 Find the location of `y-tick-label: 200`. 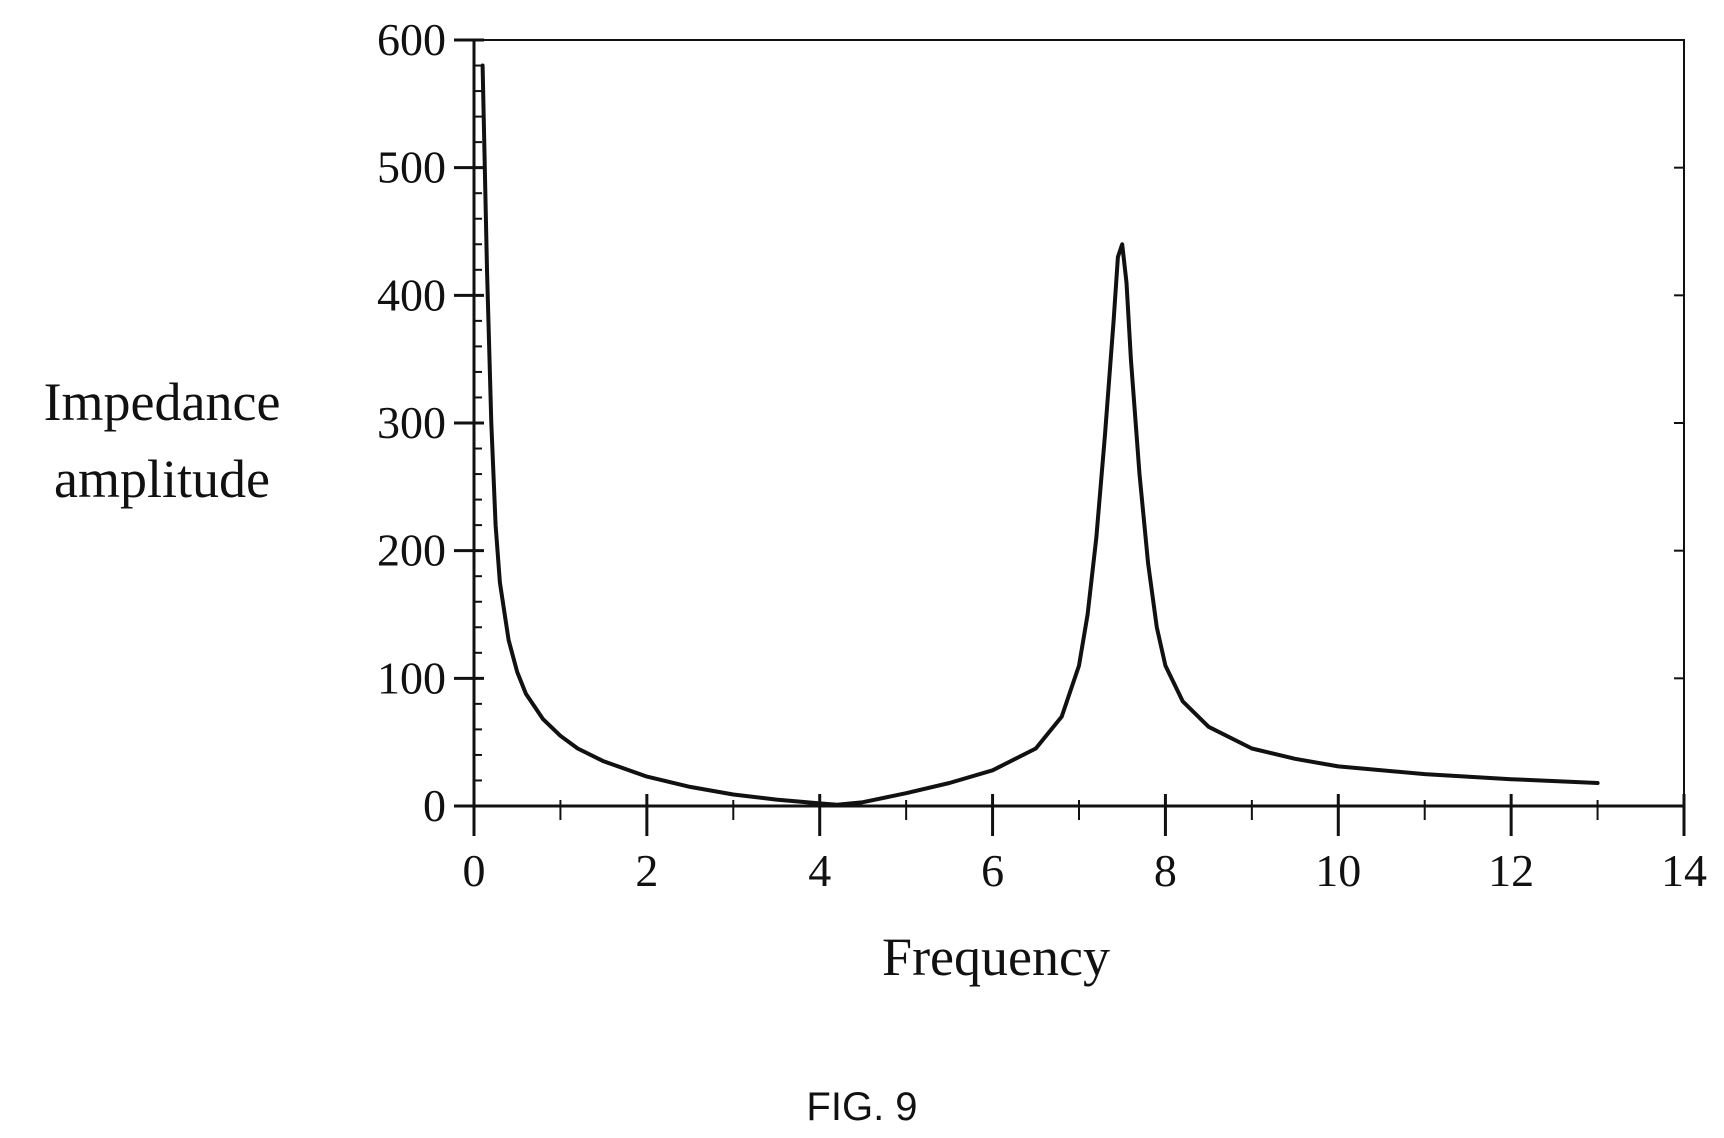

y-tick-label: 200 is located at coordinates (411, 550).